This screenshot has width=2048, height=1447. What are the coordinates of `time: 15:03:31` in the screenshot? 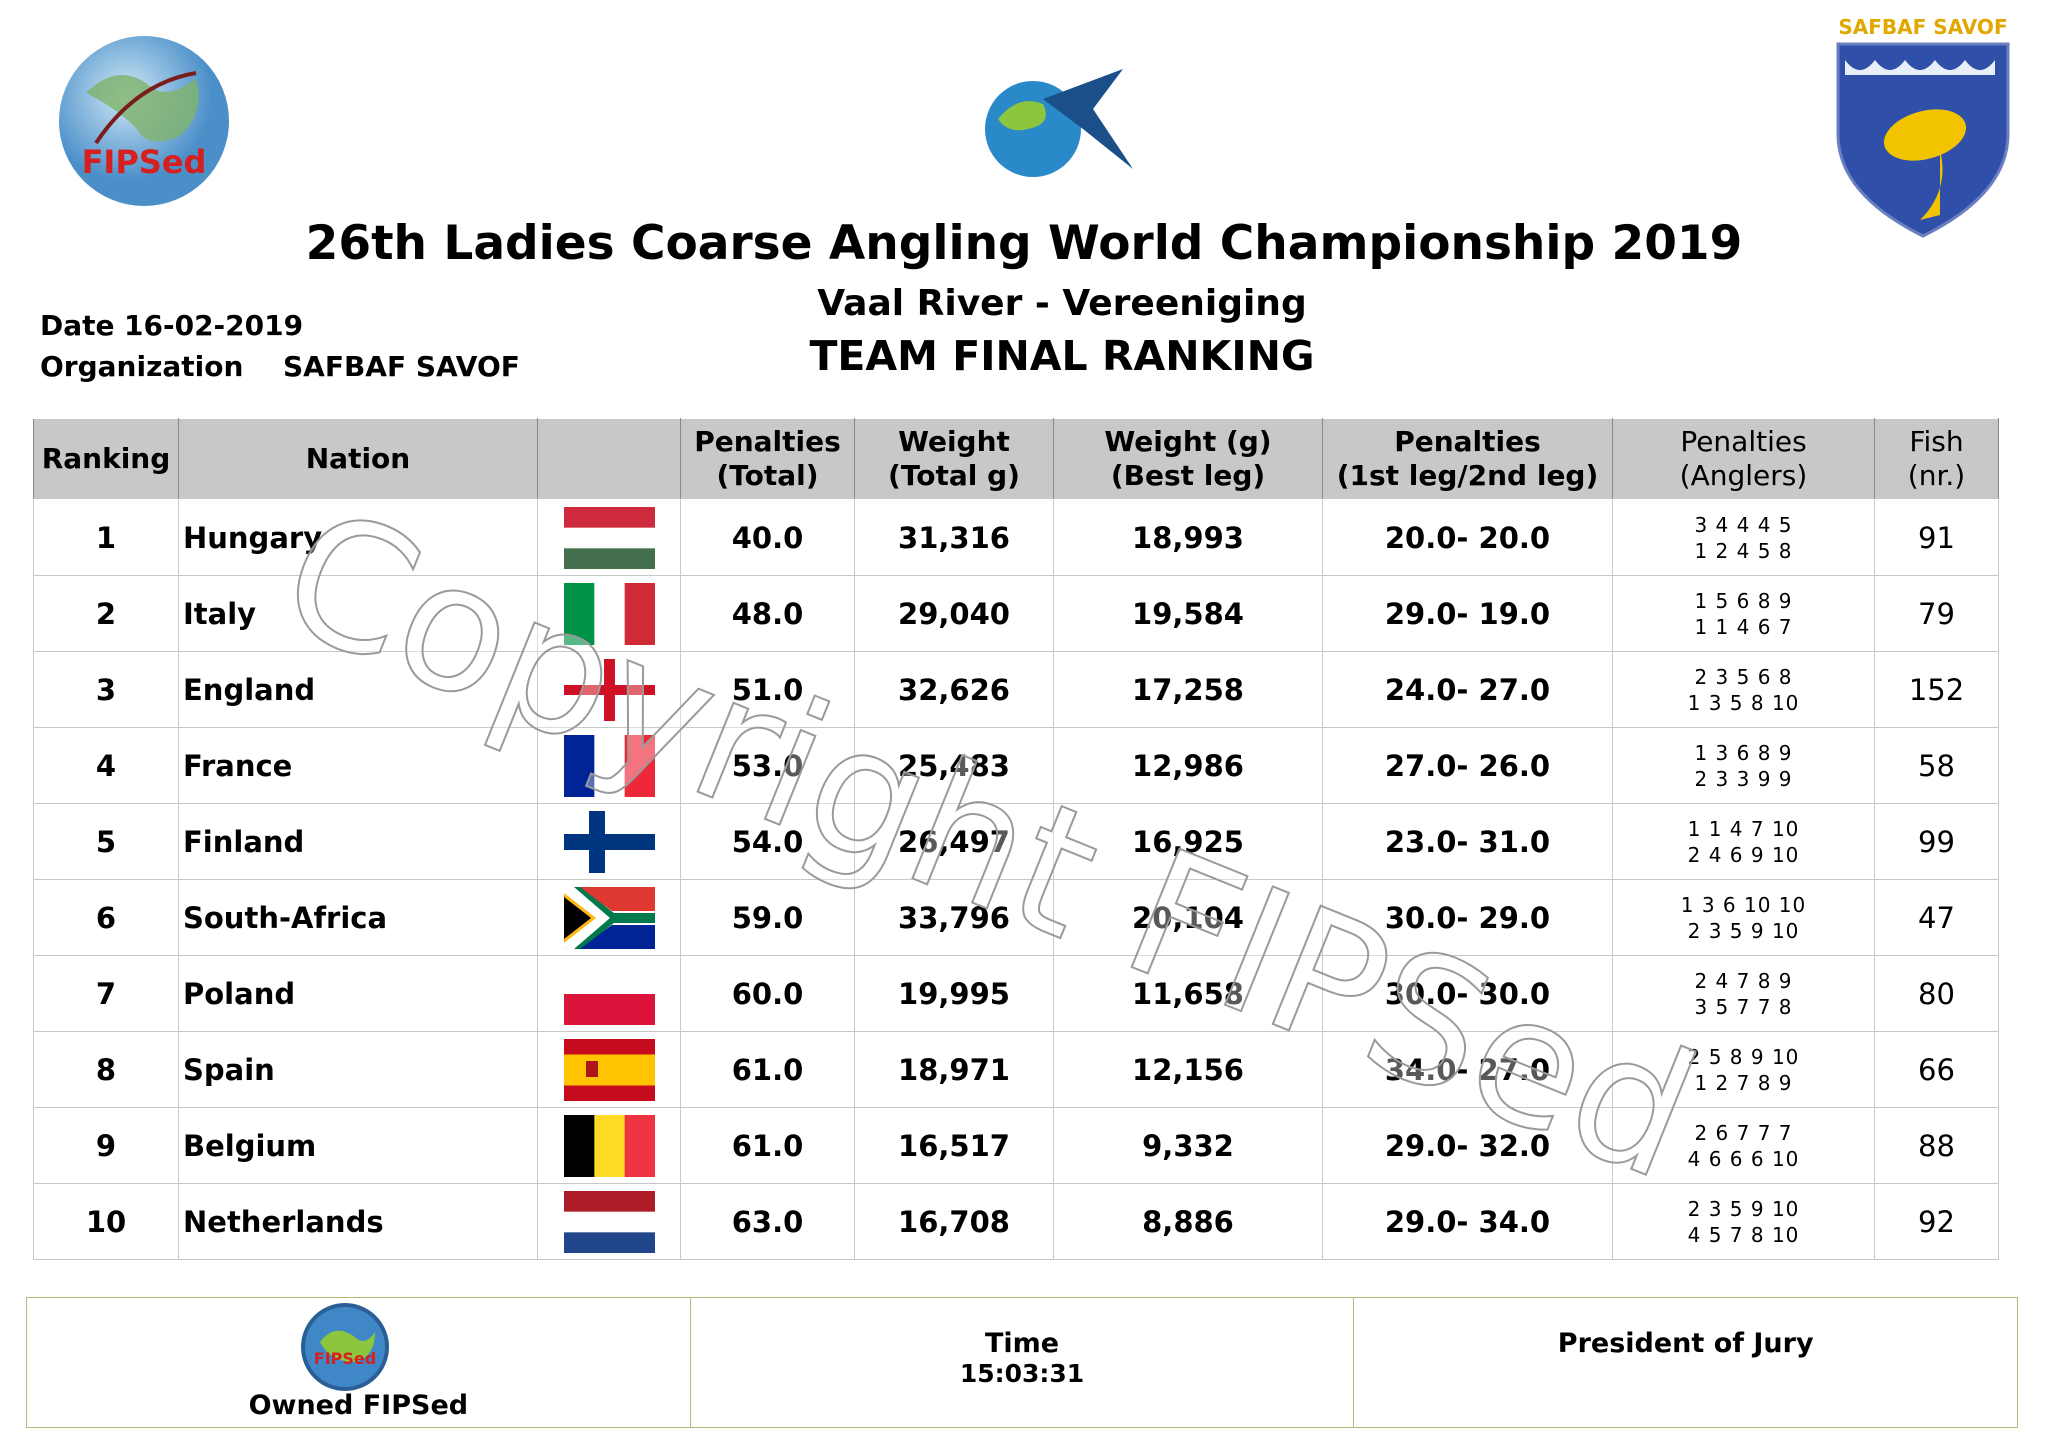 It's located at (1022, 1373).